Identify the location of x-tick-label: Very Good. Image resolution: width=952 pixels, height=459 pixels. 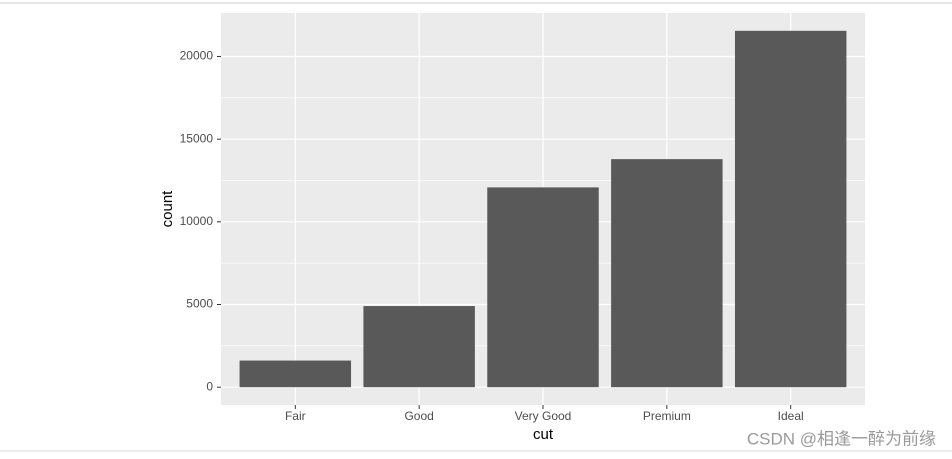
(543, 416).